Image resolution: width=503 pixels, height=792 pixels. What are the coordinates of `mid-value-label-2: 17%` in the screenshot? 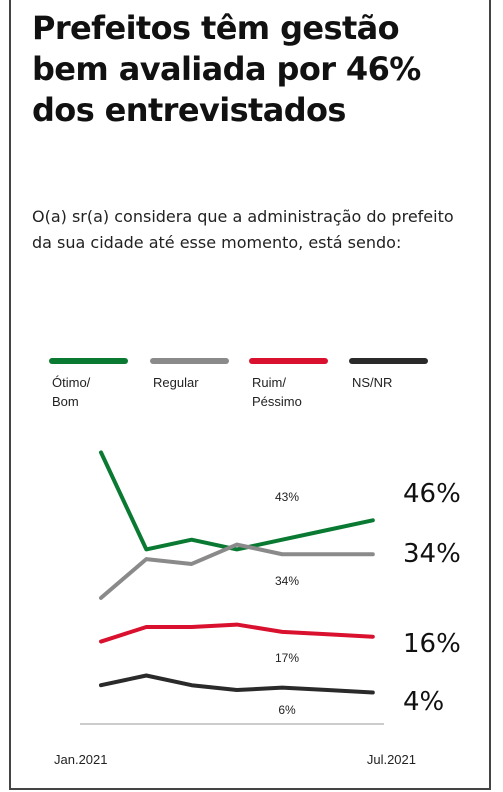 It's located at (287, 658).